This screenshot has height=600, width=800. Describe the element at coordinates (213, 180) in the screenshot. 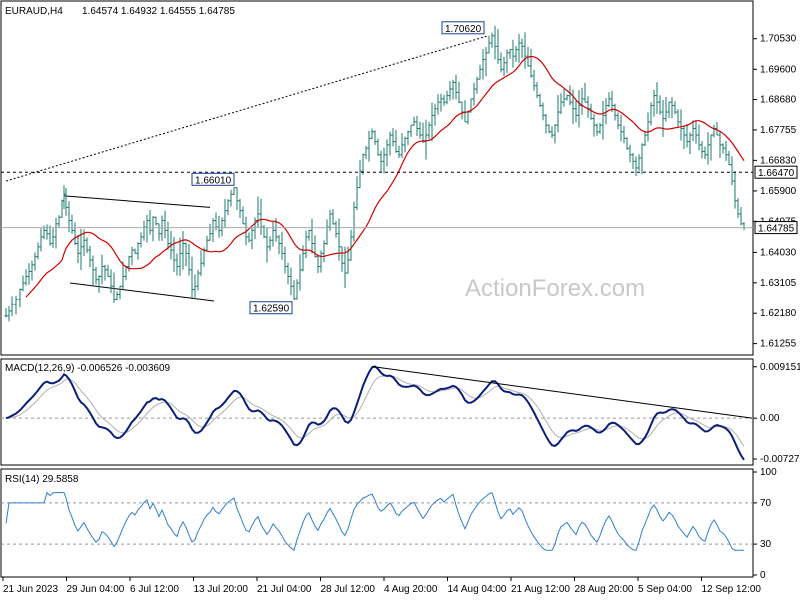

I see `annotation-label-2: 1.66010` at that location.